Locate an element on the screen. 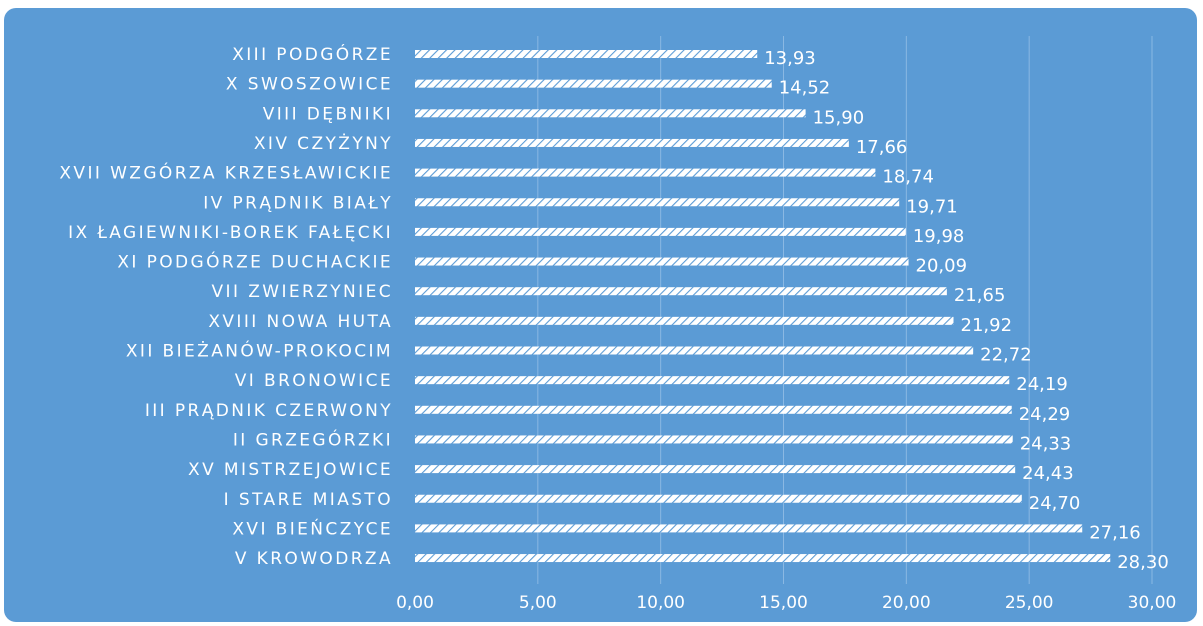 This screenshot has height=626, width=1203. value-label: 24,43 is located at coordinates (1048, 473).